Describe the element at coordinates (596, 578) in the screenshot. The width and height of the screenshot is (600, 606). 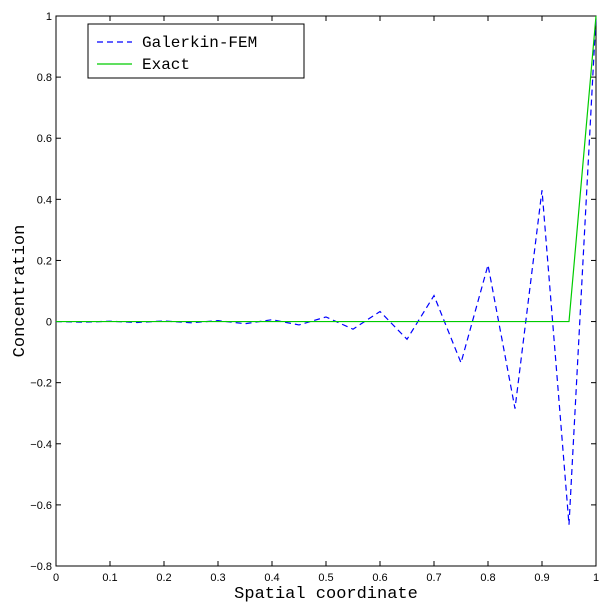
I see `x-tick-label: 1` at that location.